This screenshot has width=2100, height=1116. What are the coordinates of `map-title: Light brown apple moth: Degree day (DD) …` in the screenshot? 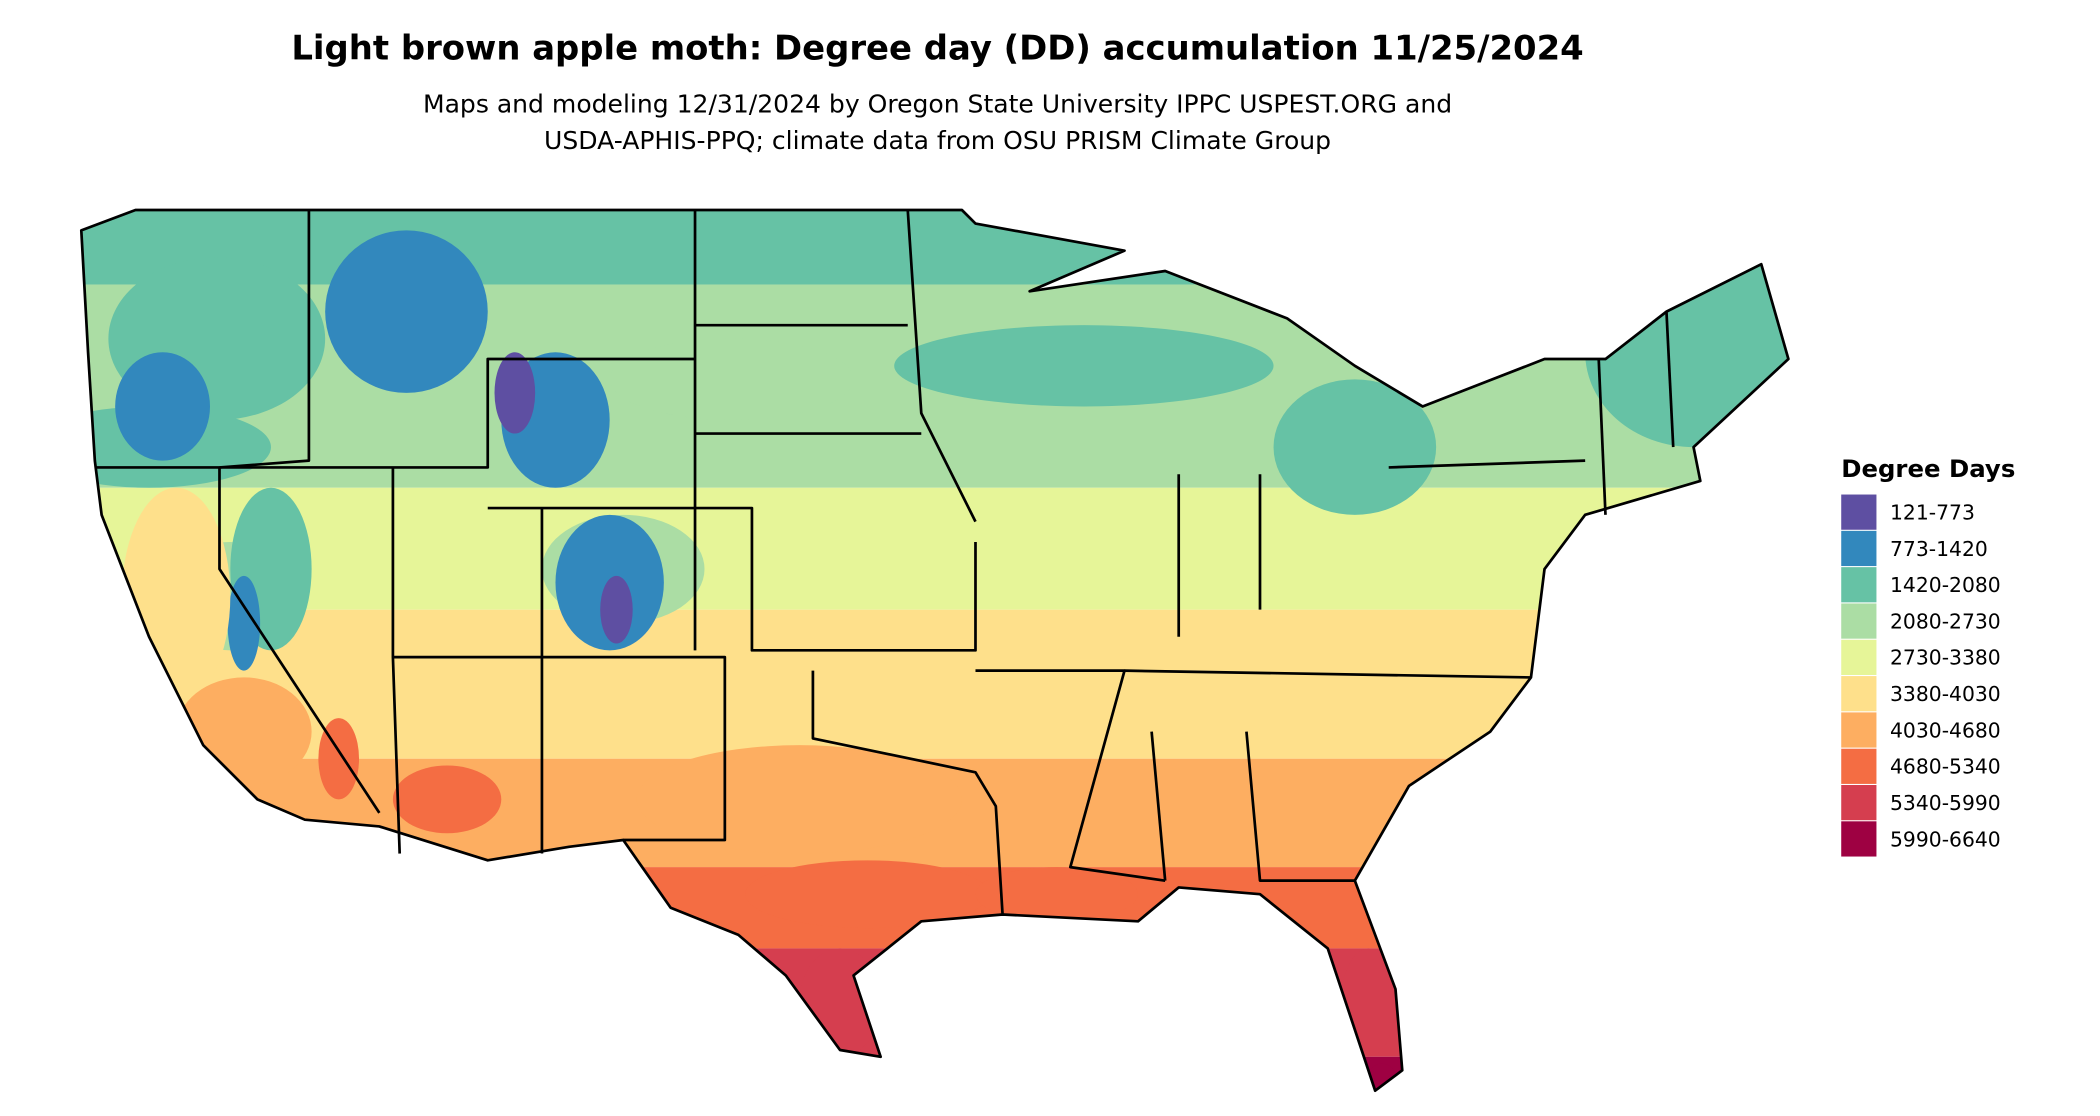 It's located at (937, 48).